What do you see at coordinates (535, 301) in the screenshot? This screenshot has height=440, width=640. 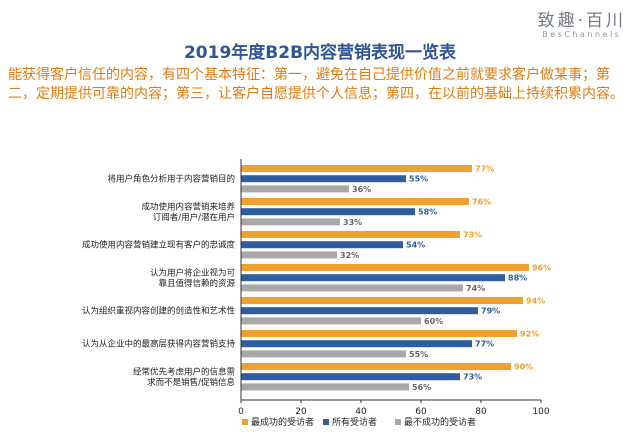 I see `data-label: 94%` at bounding box center [535, 301].